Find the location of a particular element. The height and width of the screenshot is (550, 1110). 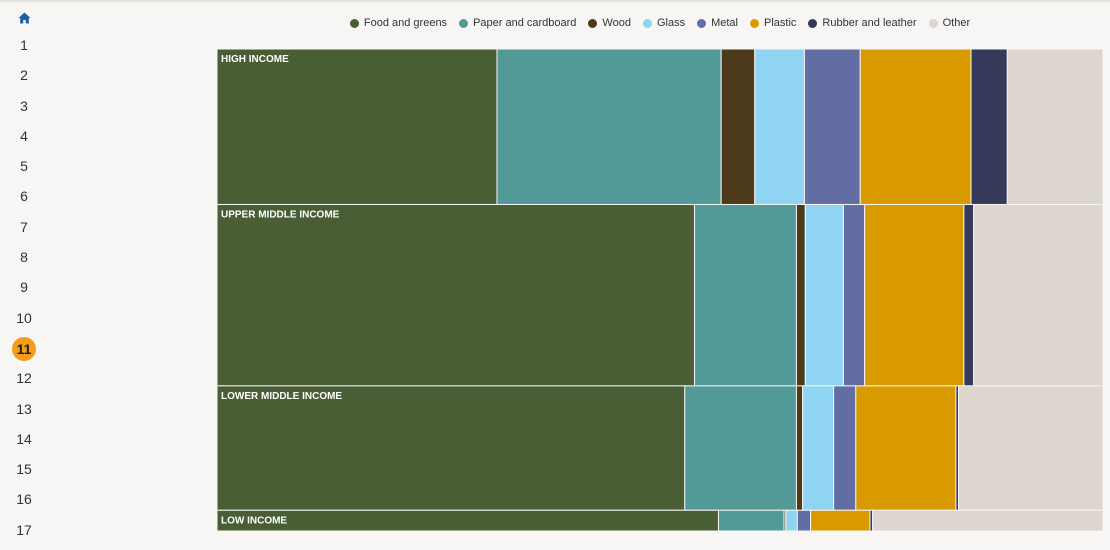

legend-item: Other is located at coordinates (949, 23).